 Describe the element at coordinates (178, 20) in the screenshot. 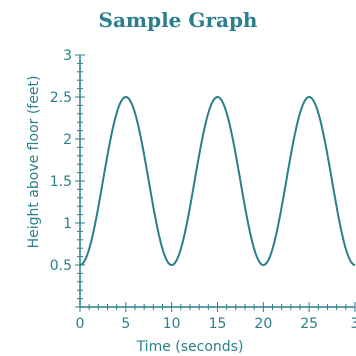

I see `chart-title: Sample Graph` at that location.